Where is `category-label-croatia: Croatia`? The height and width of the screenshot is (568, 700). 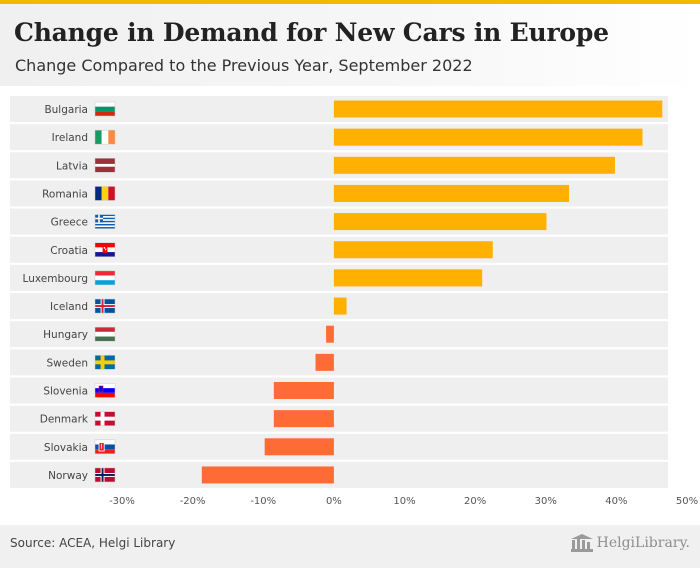
category-label-croatia: Croatia is located at coordinates (69, 251).